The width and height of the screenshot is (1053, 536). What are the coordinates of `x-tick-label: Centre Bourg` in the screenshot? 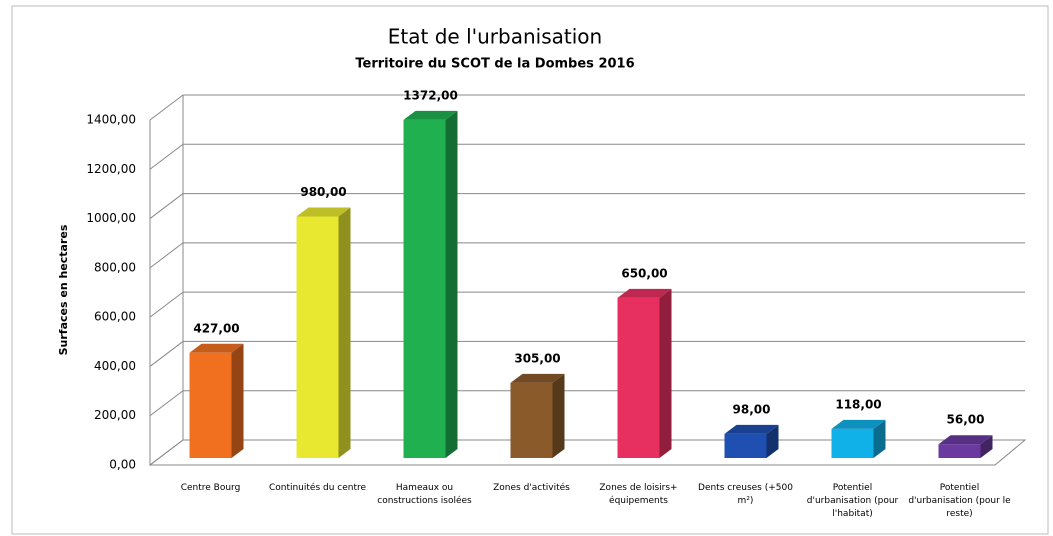 It's located at (210, 488).